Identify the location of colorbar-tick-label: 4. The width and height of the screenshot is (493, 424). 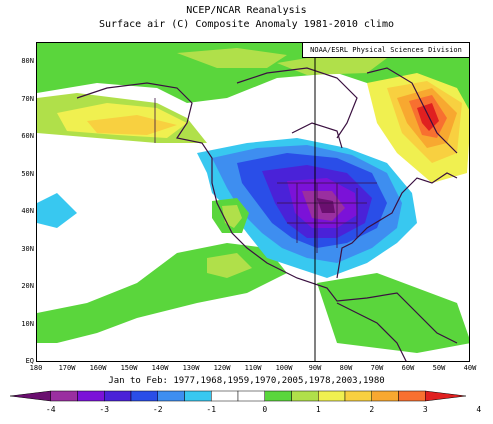
(479, 409).